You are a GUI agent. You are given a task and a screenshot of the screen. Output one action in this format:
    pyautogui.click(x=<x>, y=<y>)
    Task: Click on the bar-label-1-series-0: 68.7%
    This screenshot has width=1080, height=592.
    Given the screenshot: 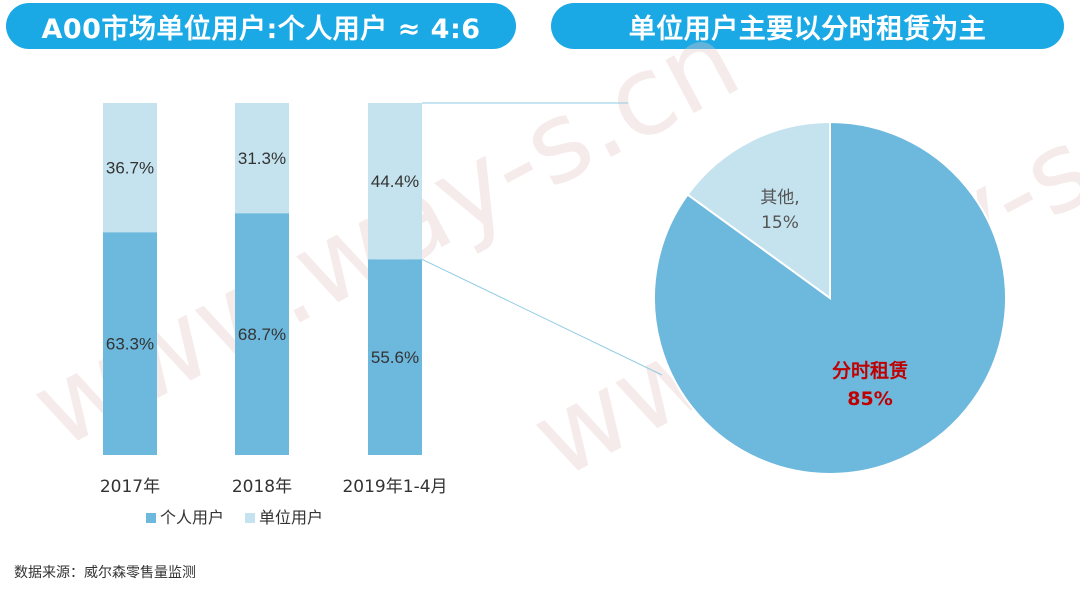 What is the action you would take?
    pyautogui.click(x=262, y=334)
    